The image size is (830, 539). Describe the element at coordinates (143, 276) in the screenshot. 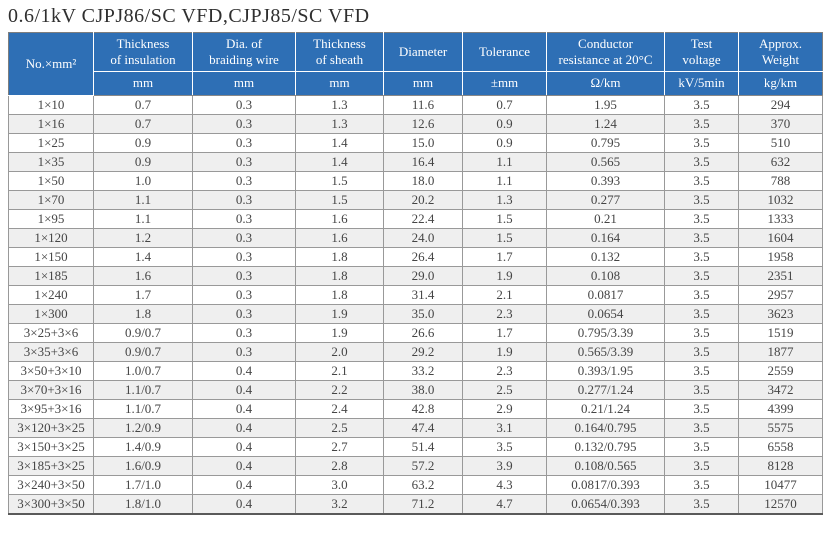

I see `cell-insulation-thickness: 1.6` at that location.